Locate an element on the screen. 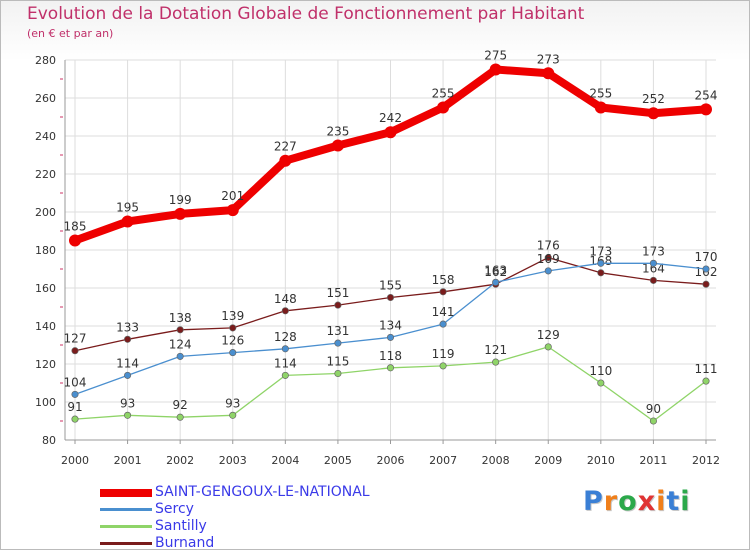 This screenshot has height=552, width=750. x-tick-label: 2001 is located at coordinates (128, 460).